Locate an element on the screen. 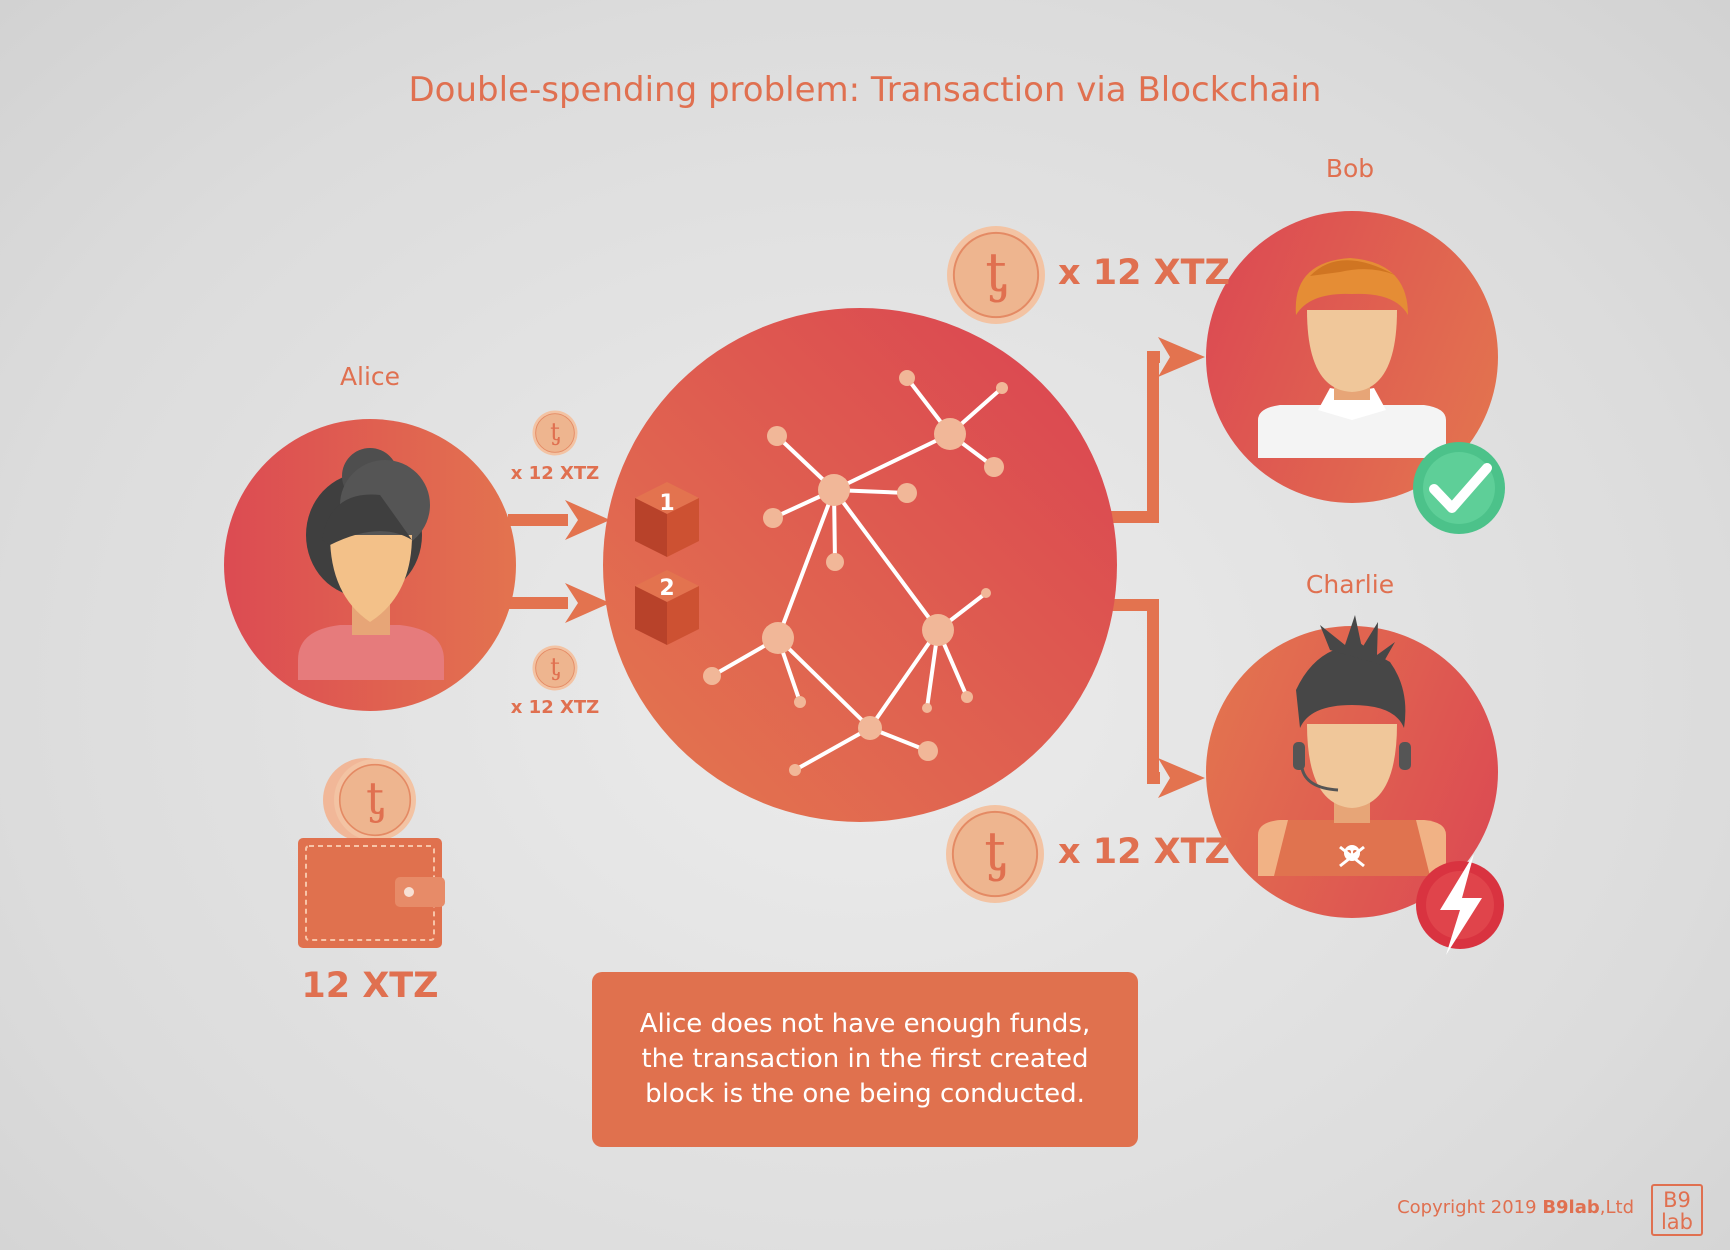 This screenshot has height=1250, width=1730. blockchain-network: 1 2 is located at coordinates (860, 565).